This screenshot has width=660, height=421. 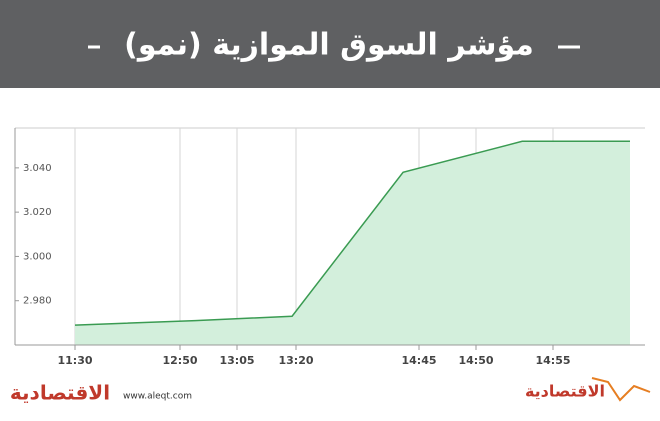 I want to click on url: www.aleqt.com, so click(x=157, y=397).